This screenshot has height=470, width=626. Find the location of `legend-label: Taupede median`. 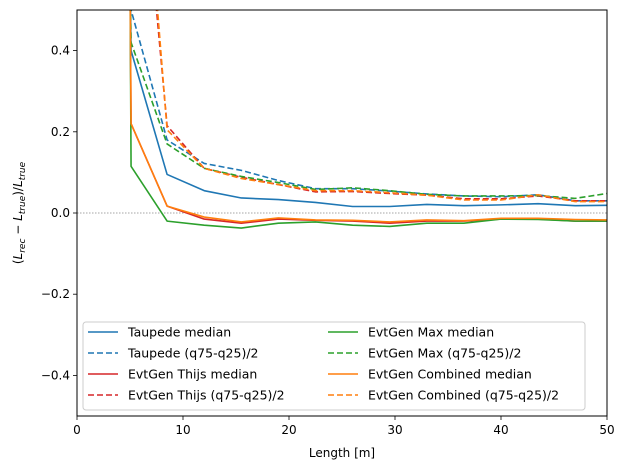

legend-label: Taupede median is located at coordinates (179, 332).